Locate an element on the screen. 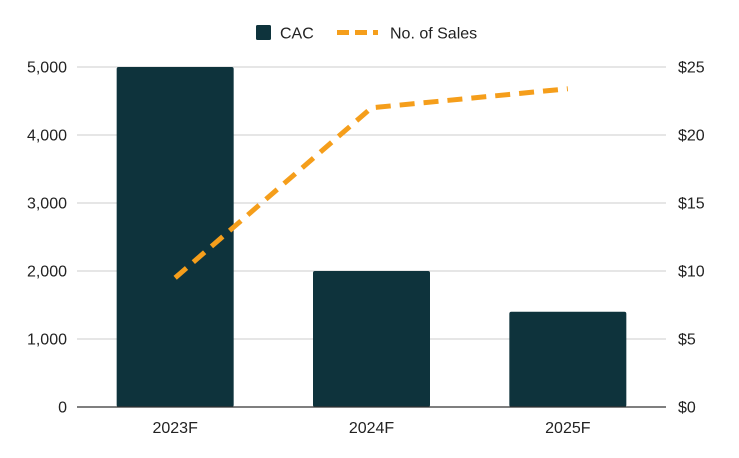 This screenshot has height=458, width=739. legend-label-cac: CAC is located at coordinates (297, 34).